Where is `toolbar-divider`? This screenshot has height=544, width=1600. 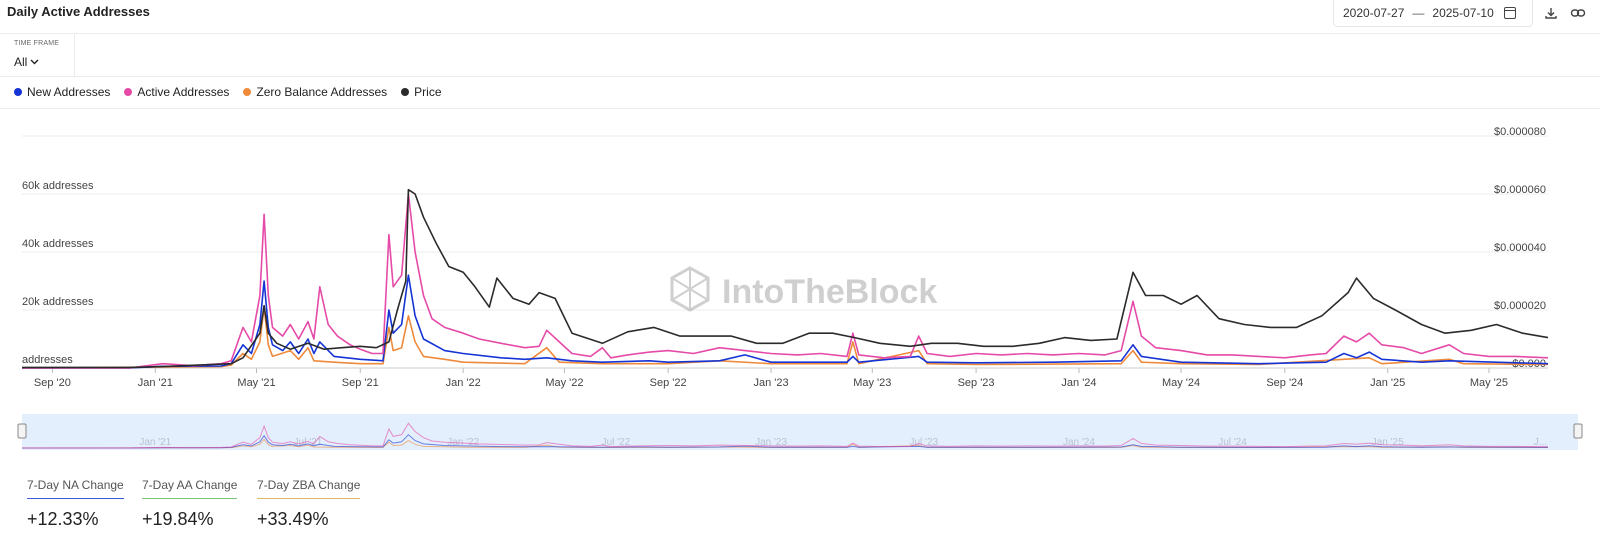
toolbar-divider is located at coordinates (800, 76).